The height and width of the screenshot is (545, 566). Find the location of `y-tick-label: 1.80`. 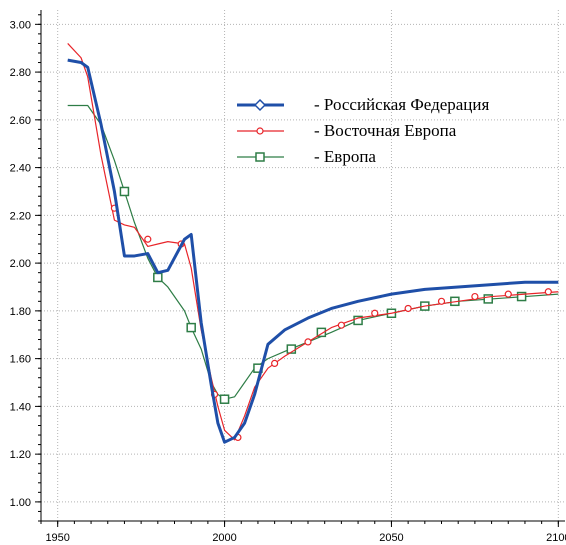

y-tick-label: 1.80 is located at coordinates (20, 312).